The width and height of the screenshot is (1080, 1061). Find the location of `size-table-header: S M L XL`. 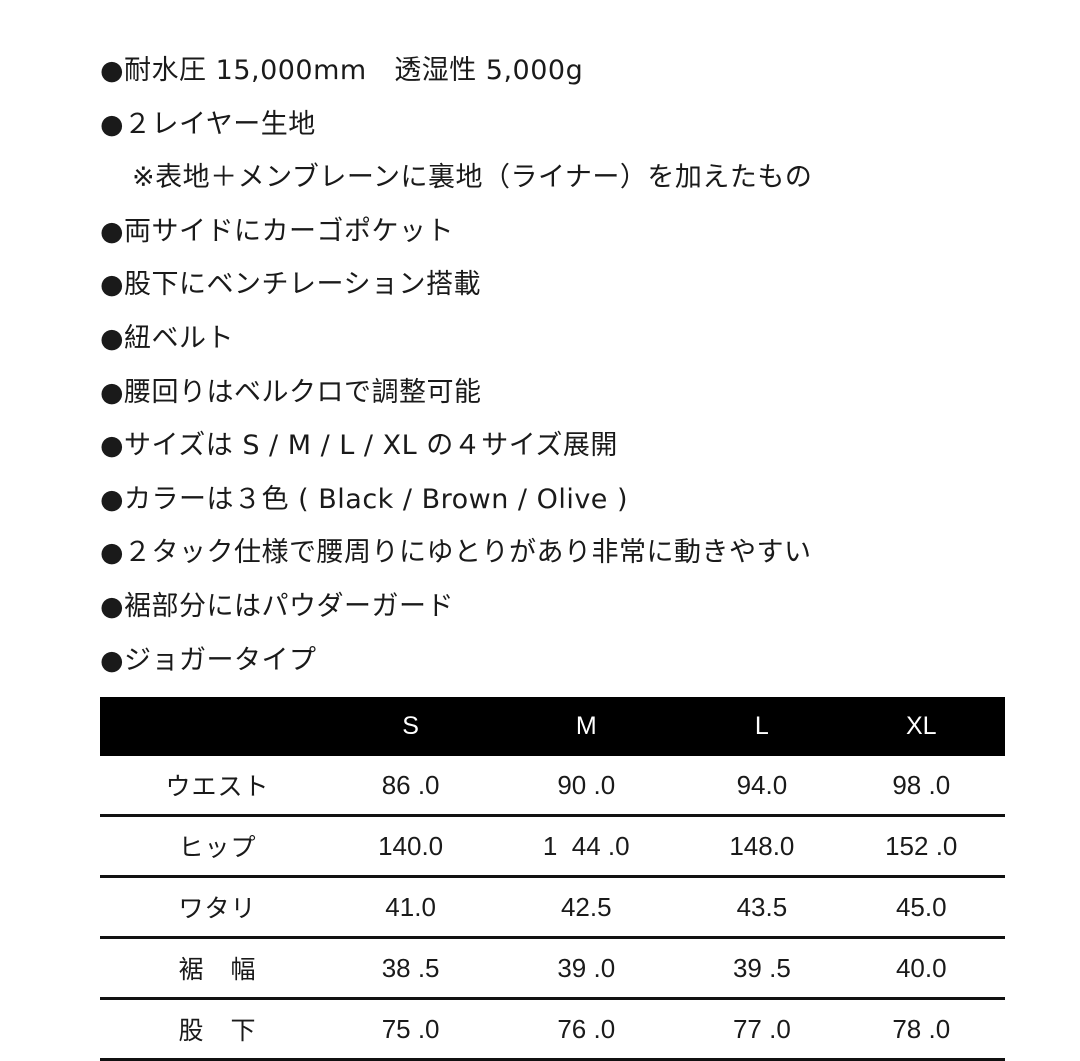

size-table-header: S M L XL is located at coordinates (552, 726).